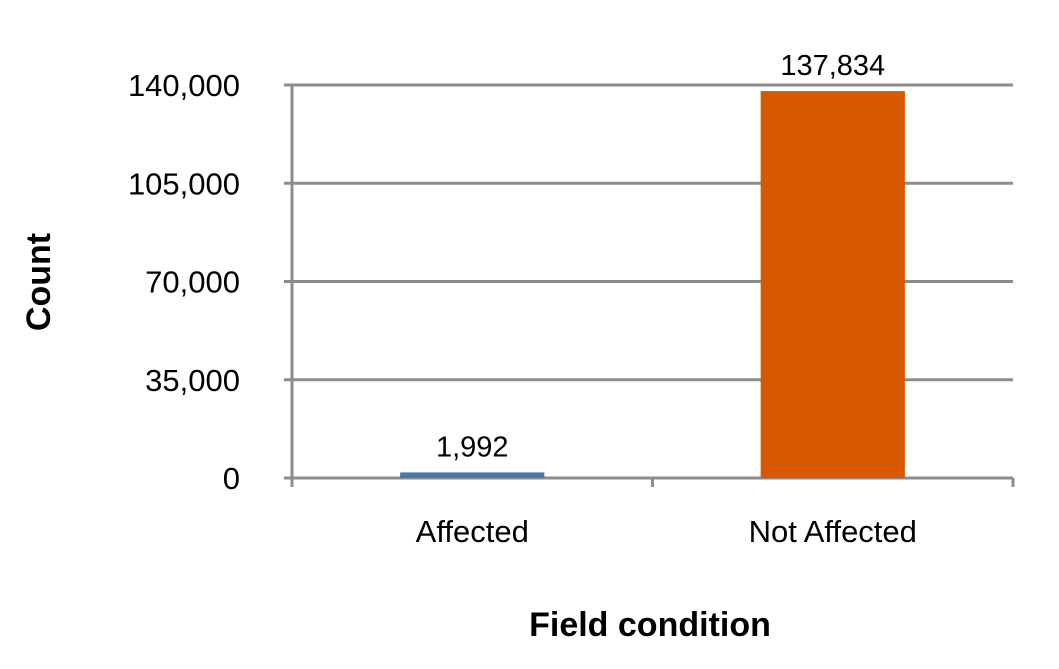 This screenshot has height=669, width=1059. What do you see at coordinates (832, 285) in the screenshot?
I see `bar-not-affected` at bounding box center [832, 285].